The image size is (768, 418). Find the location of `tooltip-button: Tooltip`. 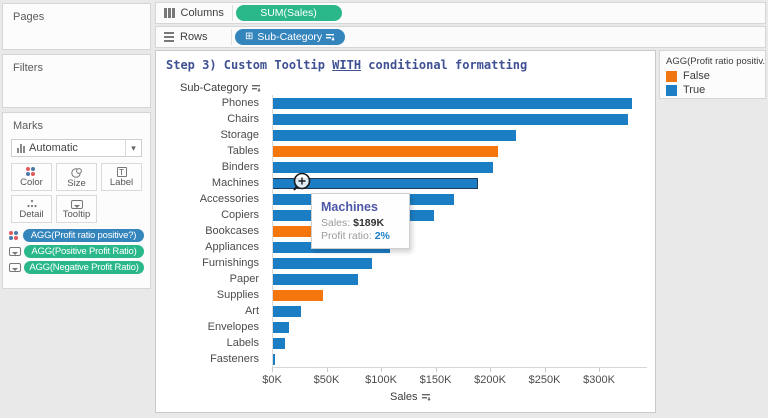

tooltip-button: Tooltip is located at coordinates (76, 209).